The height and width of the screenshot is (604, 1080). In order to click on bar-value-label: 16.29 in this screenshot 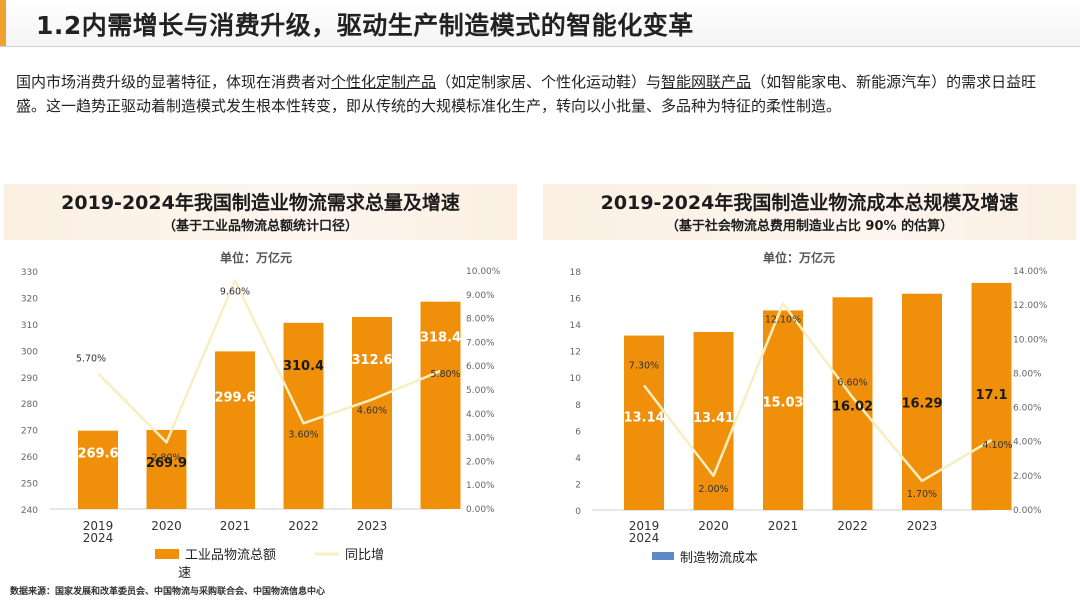, I will do `click(921, 404)`.